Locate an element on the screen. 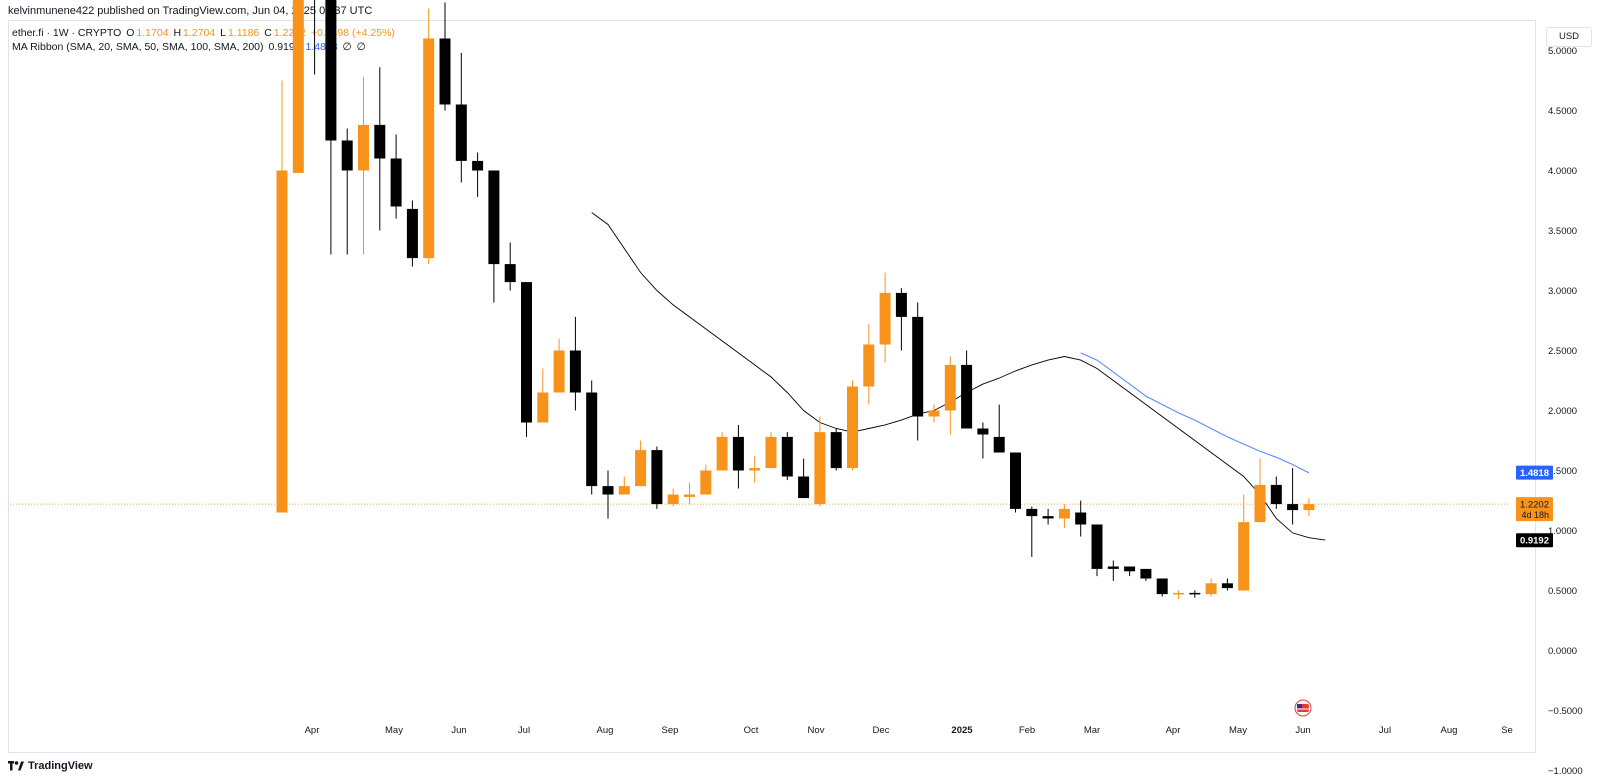 This screenshot has width=1600, height=783. y-tick-label: 4.0000 is located at coordinates (1562, 171).